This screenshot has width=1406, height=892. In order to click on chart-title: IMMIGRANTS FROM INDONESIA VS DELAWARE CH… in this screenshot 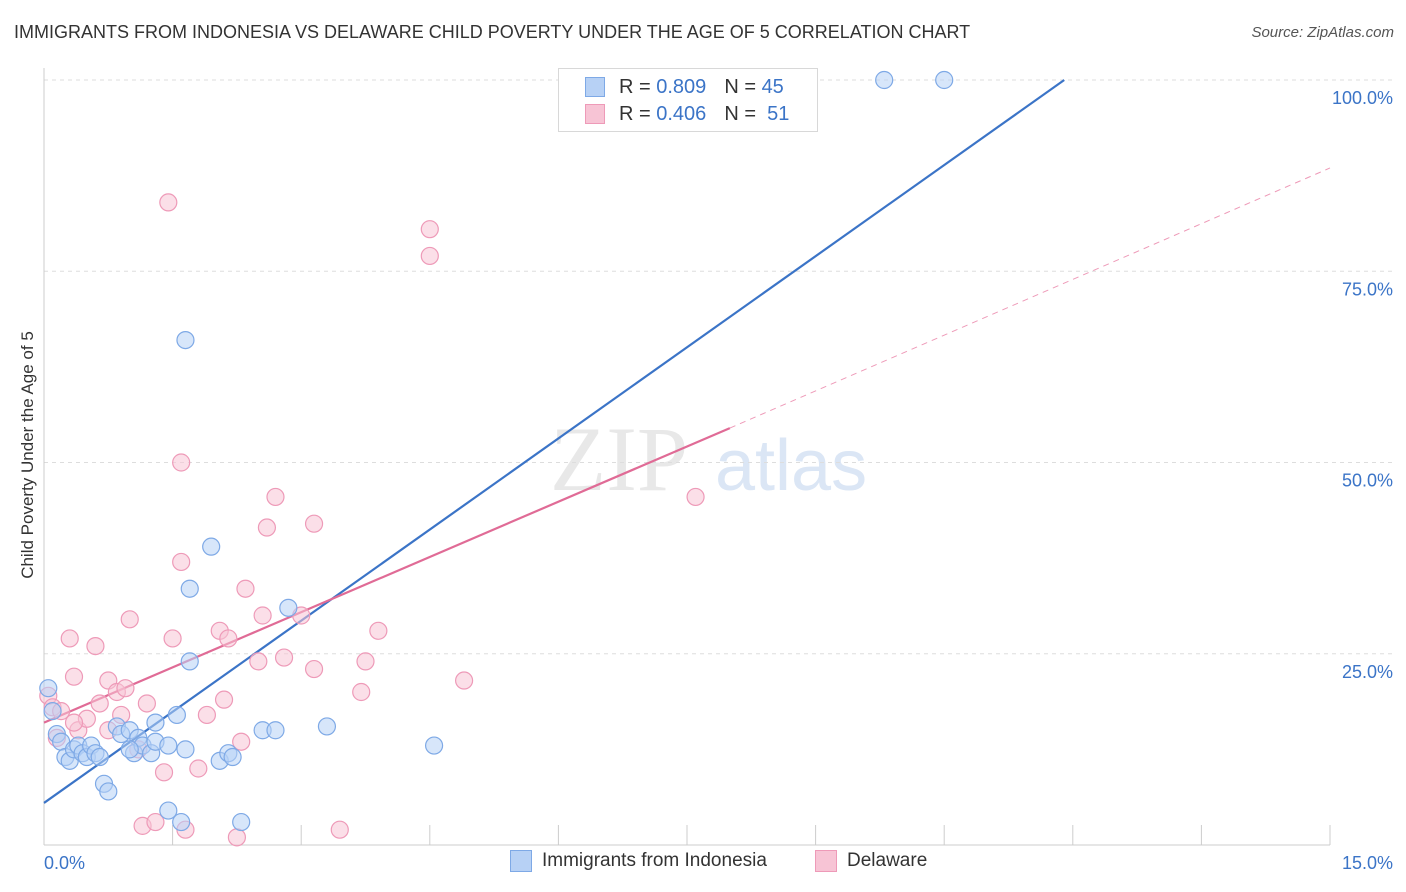, I will do `click(492, 32)`.